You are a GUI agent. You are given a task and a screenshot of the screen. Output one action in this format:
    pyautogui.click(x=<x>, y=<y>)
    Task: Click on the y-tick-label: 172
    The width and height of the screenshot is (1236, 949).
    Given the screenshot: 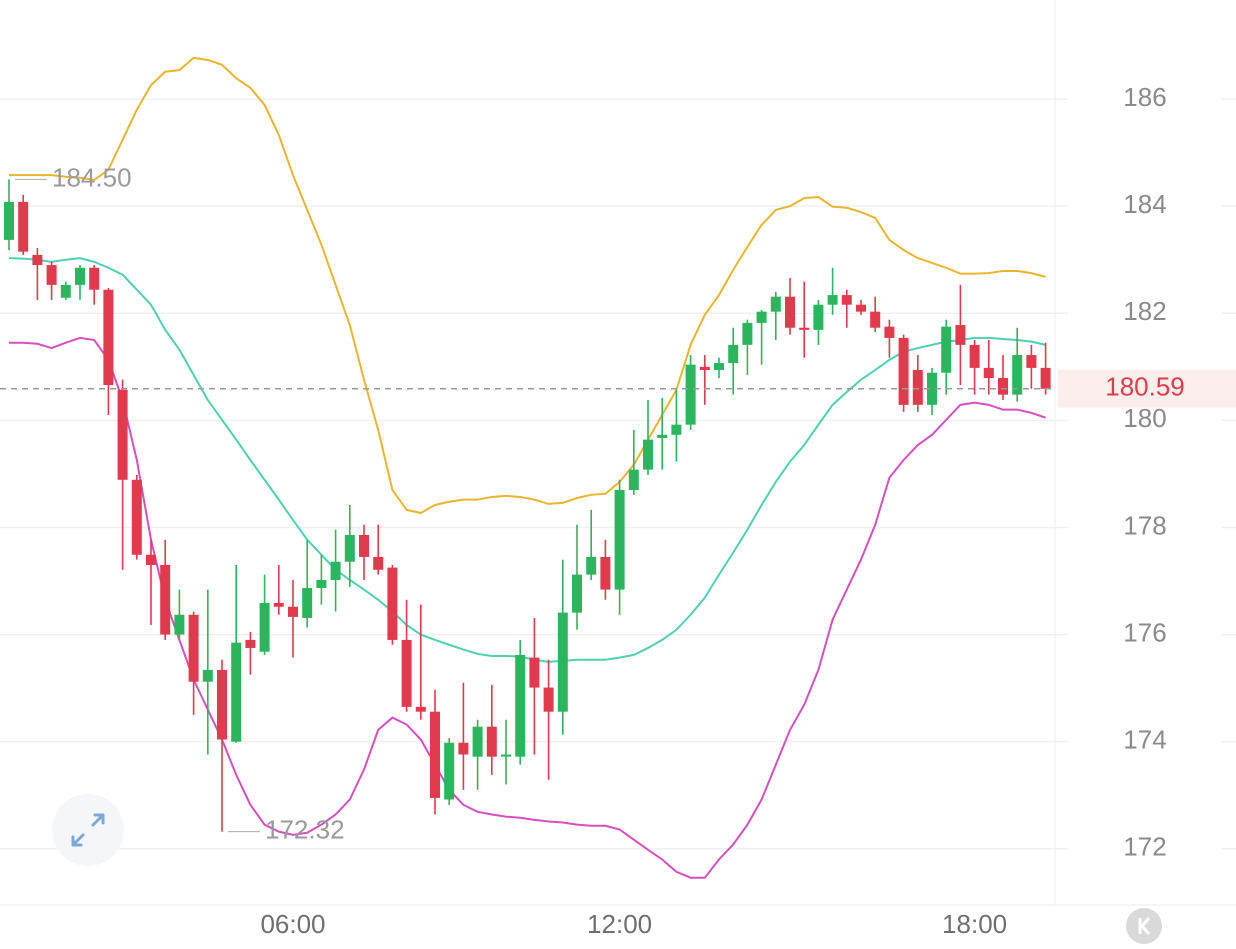 What is the action you would take?
    pyautogui.click(x=1144, y=847)
    